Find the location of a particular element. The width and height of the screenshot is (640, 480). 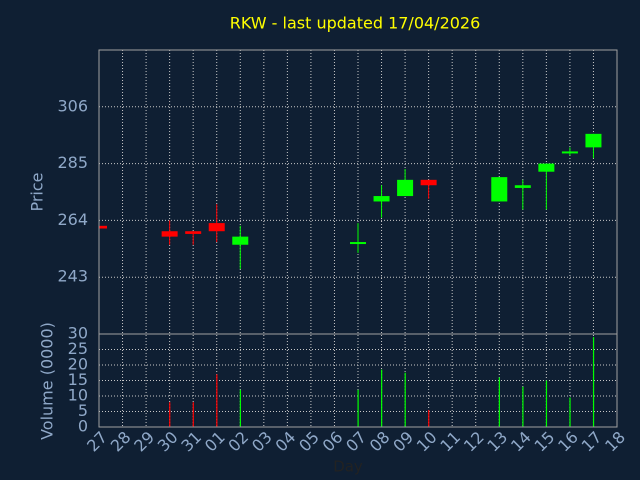

y-axis-label: Price is located at coordinates (37, 191).